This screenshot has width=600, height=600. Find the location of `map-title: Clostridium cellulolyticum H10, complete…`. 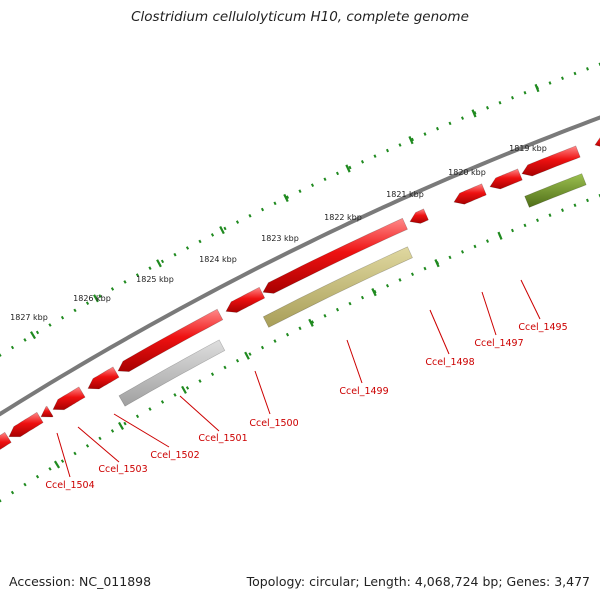

map-title: Clostridium cellulolyticum H10, complete… is located at coordinates (300, 17).